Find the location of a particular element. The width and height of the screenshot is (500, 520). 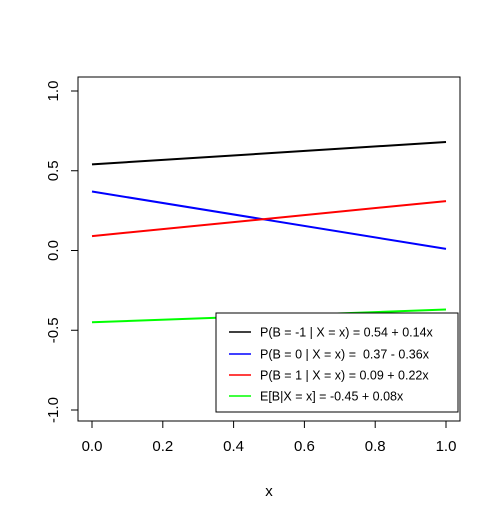

legend-box is located at coordinates (337, 362).